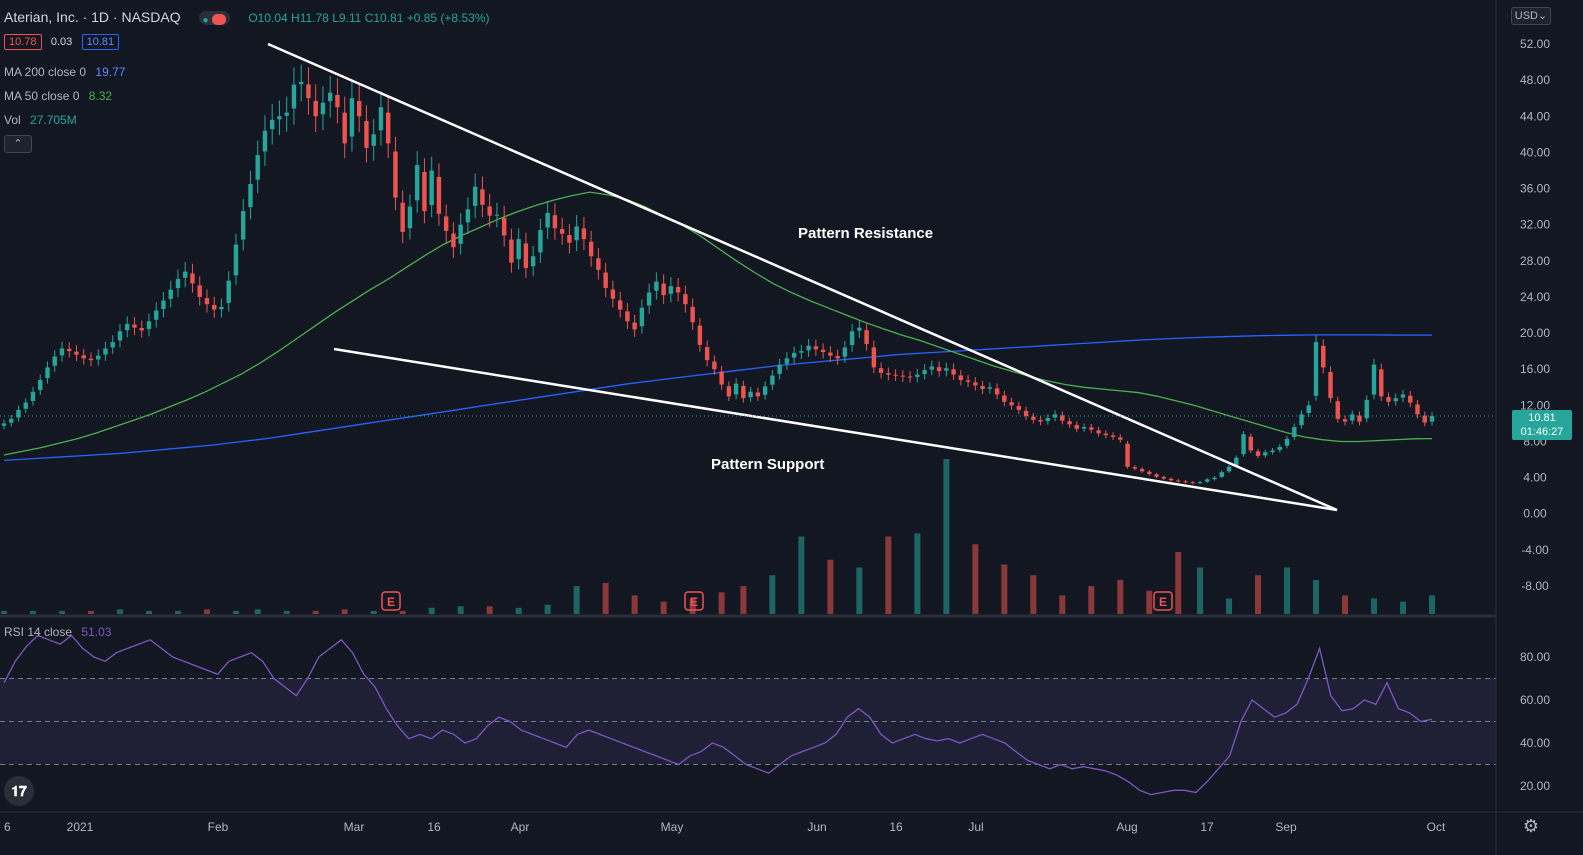 Image resolution: width=1583 pixels, height=855 pixels. Describe the element at coordinates (1542, 425) in the screenshot. I see `last-price-tag: 10.81 01:46:27` at that location.